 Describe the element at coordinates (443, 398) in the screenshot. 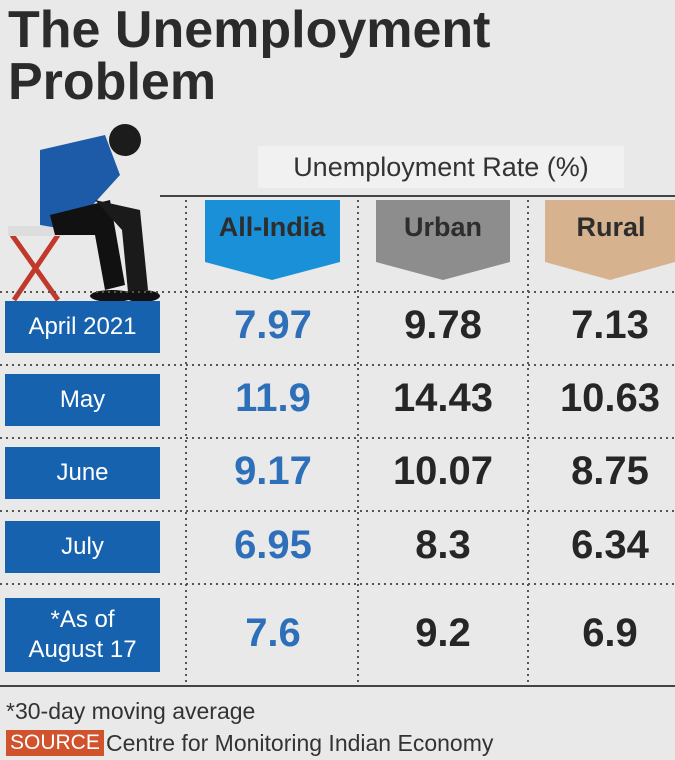

I see `cell: 14.43` at that location.